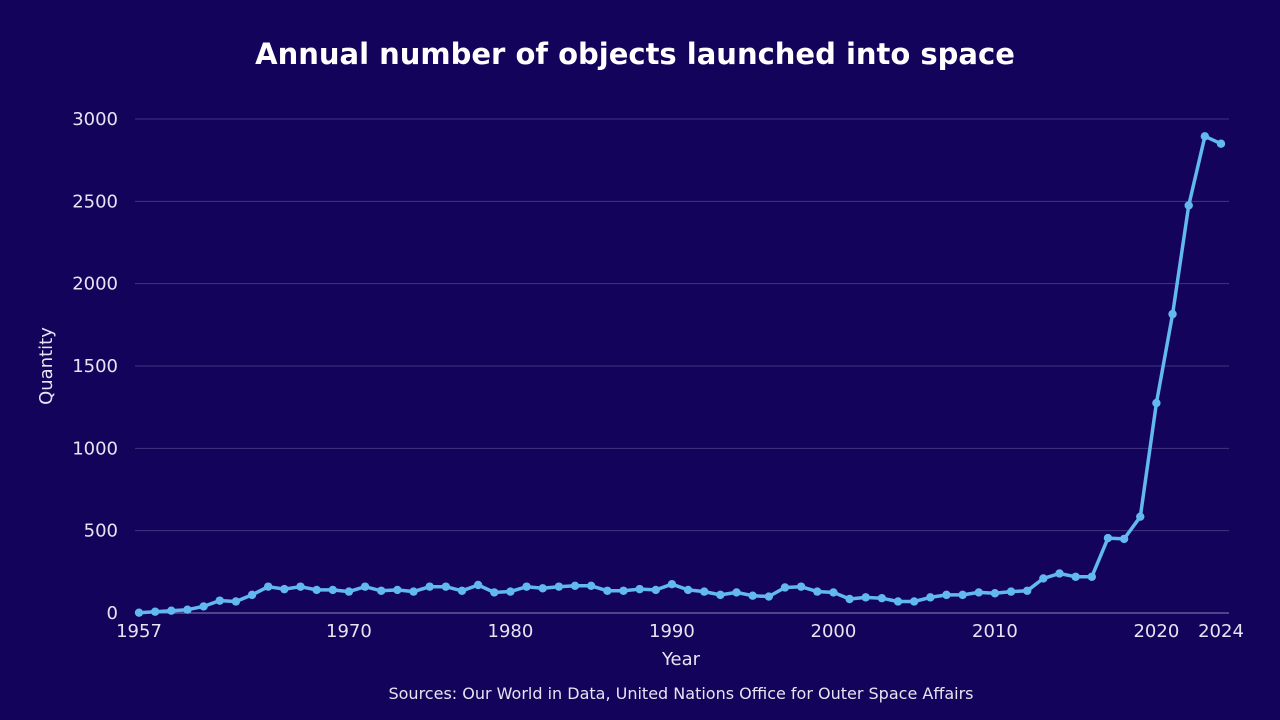 The image size is (1280, 720). I want to click on y-tick-label: 500, so click(101, 531).